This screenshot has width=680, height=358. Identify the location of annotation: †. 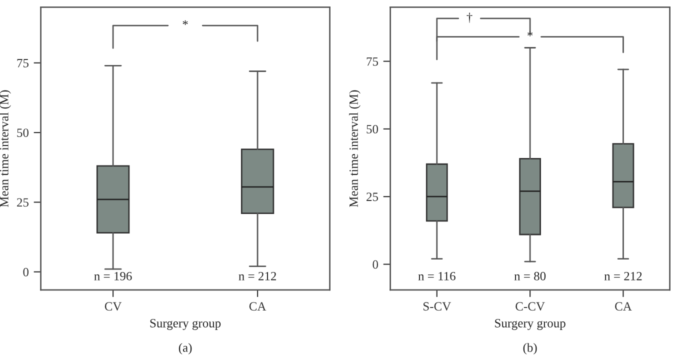
(469, 17).